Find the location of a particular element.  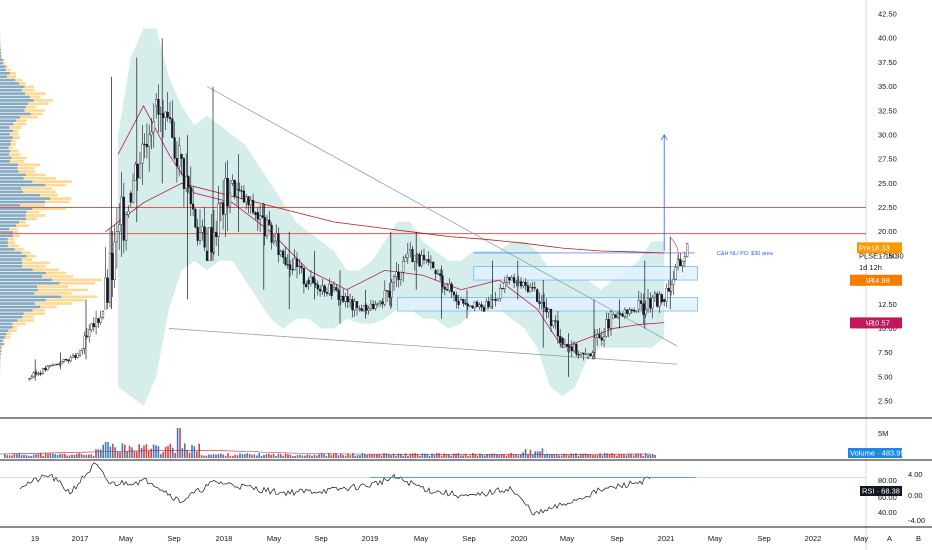

price-tick-label: 12.50 is located at coordinates (887, 304).